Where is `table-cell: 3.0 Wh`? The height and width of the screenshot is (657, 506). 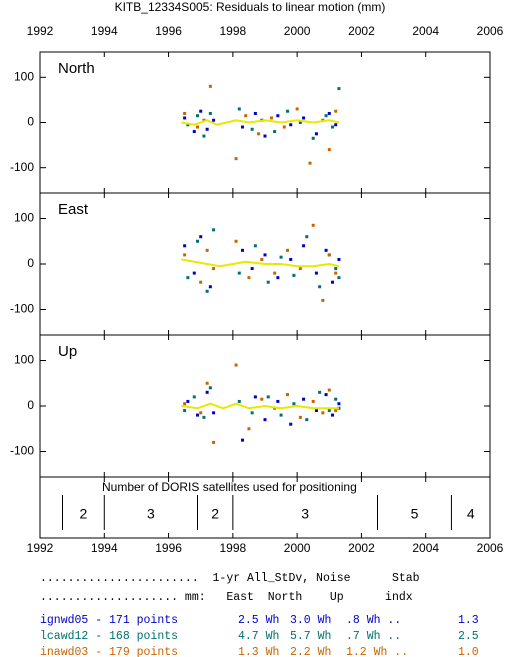
table-cell: 3.0 Wh is located at coordinates (310, 620).